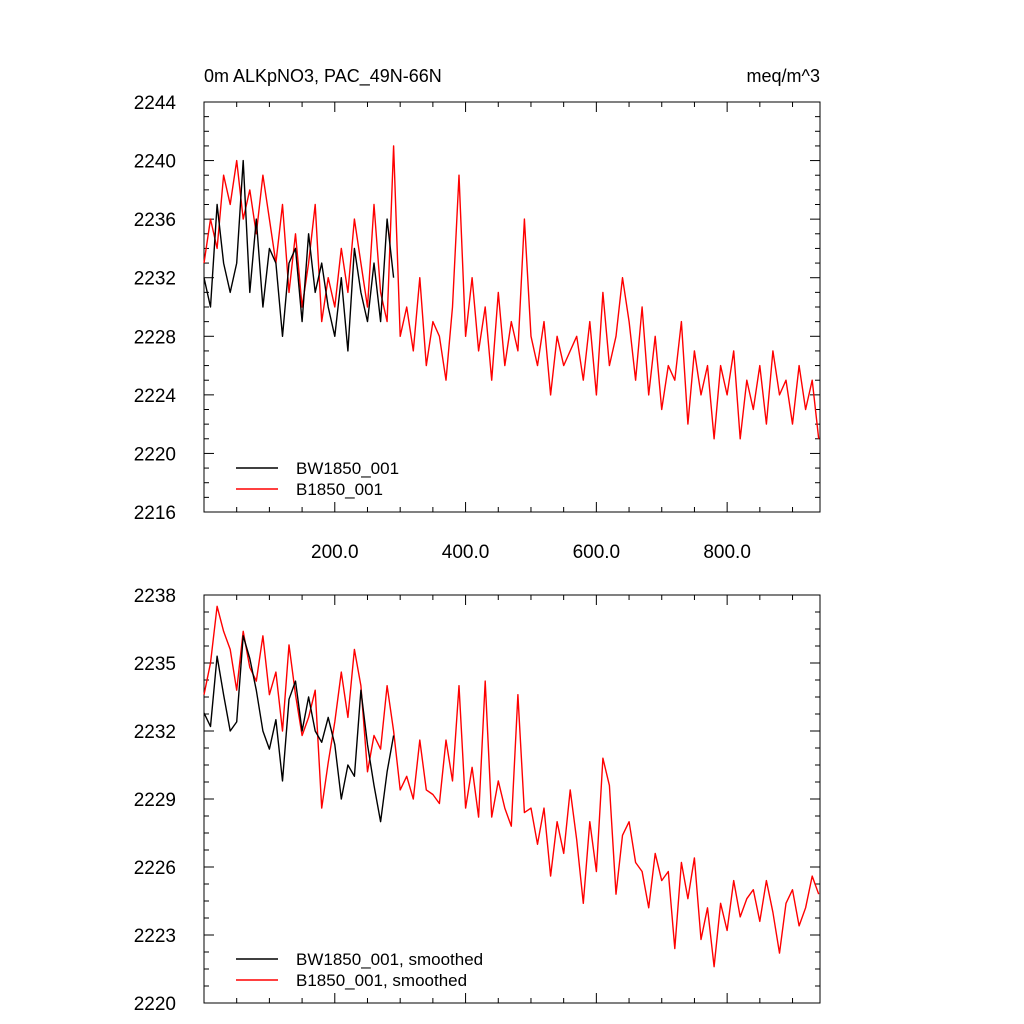  What do you see at coordinates (155, 596) in the screenshot?
I see `y-tick-label: 2238` at bounding box center [155, 596].